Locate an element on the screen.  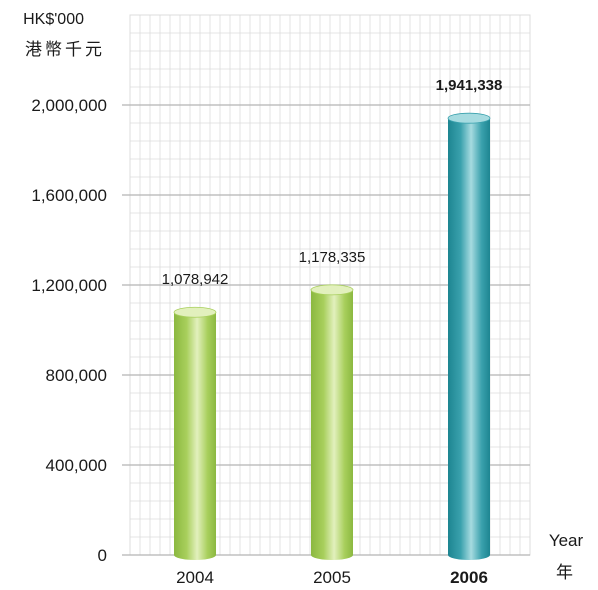
x-axis-categories: 2004 2005 2006 is located at coordinates (332, 577).